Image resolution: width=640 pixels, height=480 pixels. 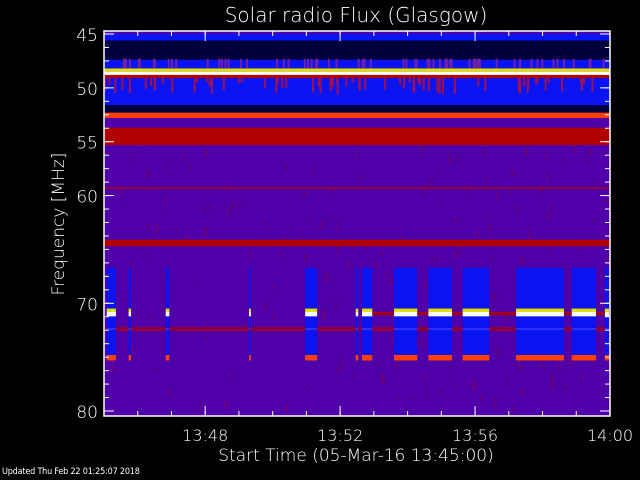 What do you see at coordinates (87, 144) in the screenshot?
I see `y-tick-label: 55` at bounding box center [87, 144].